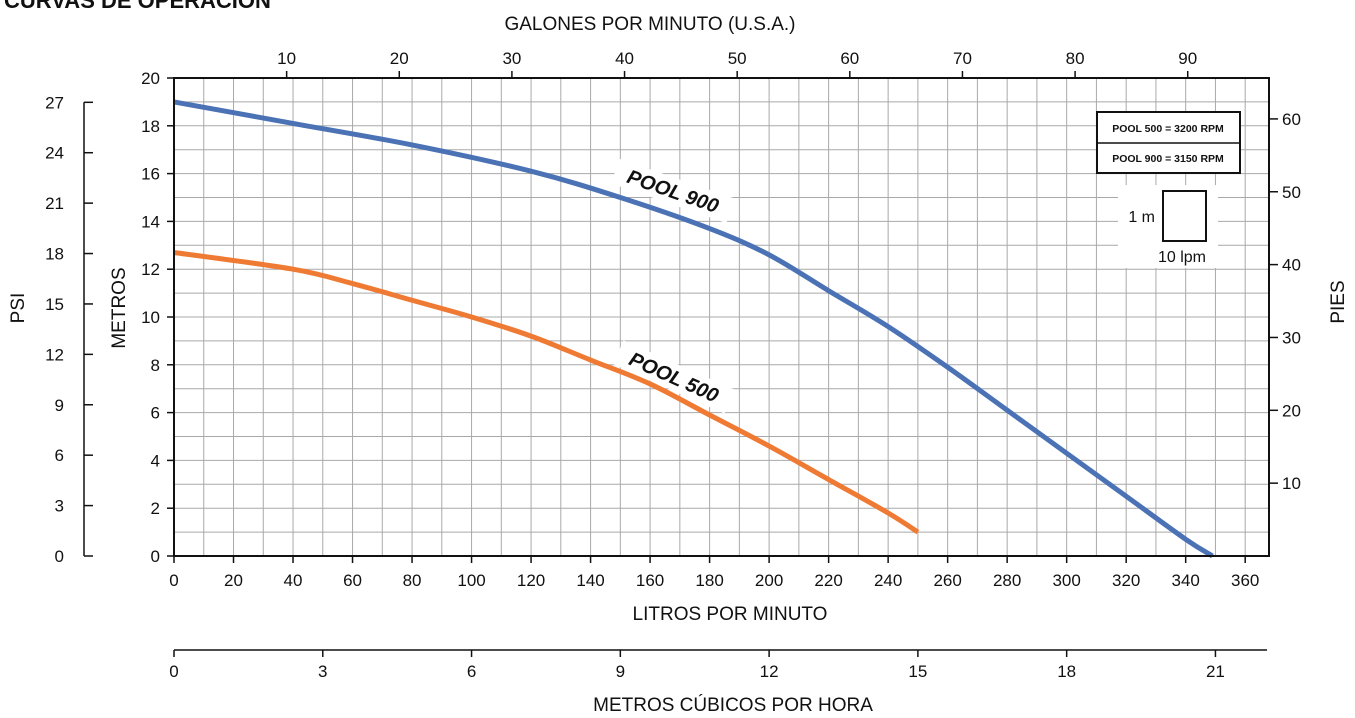  I want to click on feet-tick-label: 50, so click(1291, 192).